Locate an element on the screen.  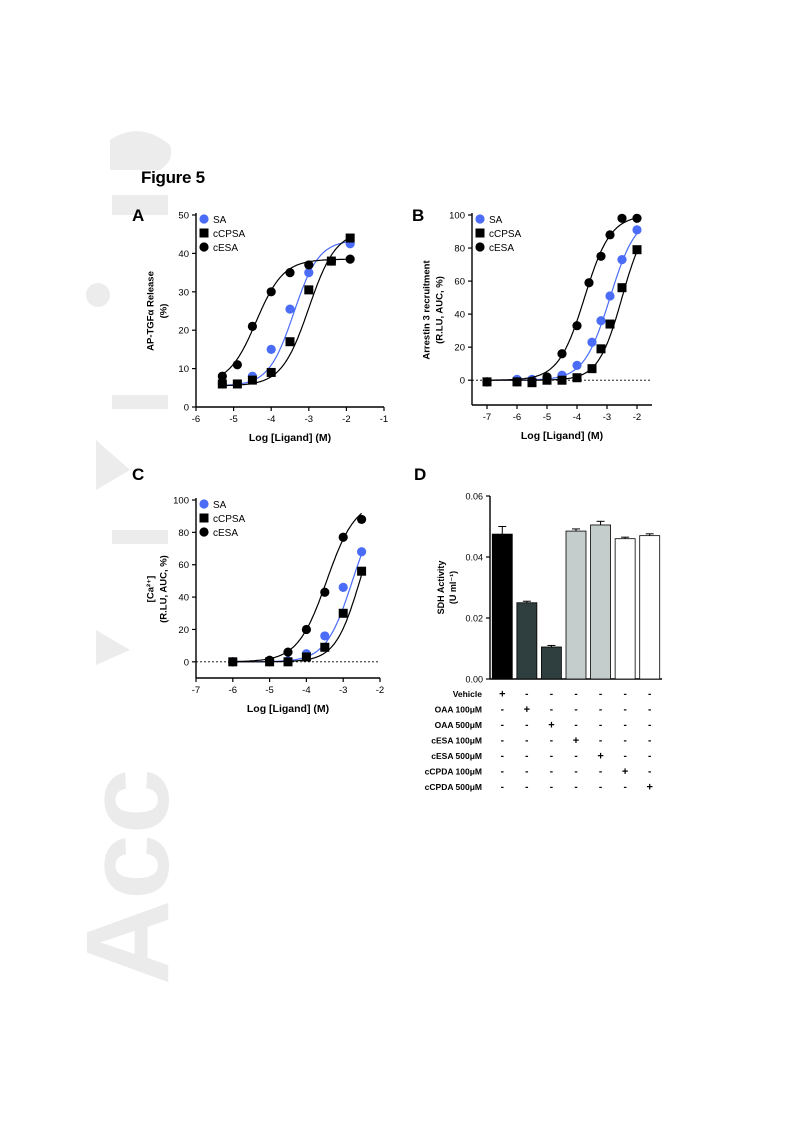
y-axis-label: (%) is located at coordinates (164, 311).